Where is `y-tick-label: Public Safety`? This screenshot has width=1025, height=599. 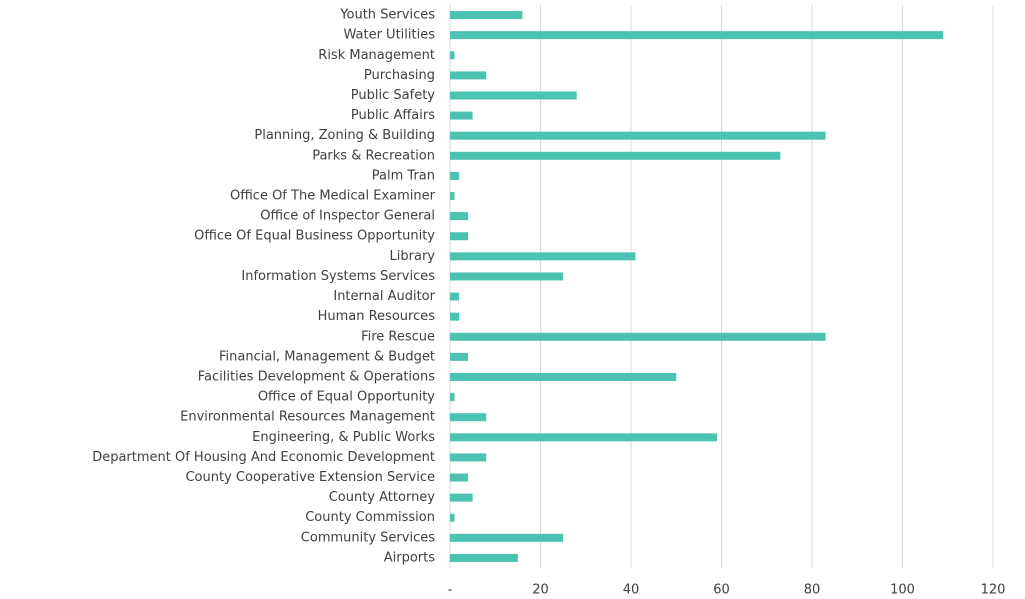 y-tick-label: Public Safety is located at coordinates (393, 95).